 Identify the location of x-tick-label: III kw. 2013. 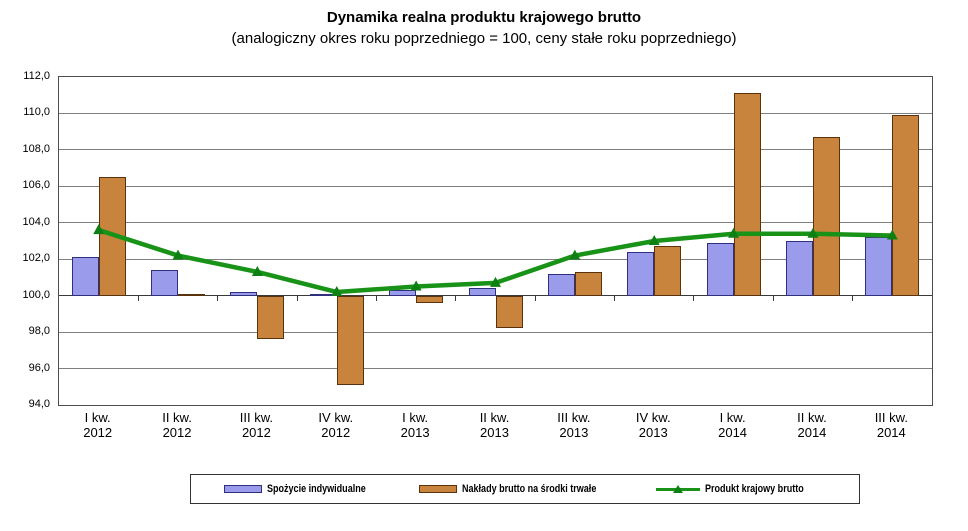
(574, 425).